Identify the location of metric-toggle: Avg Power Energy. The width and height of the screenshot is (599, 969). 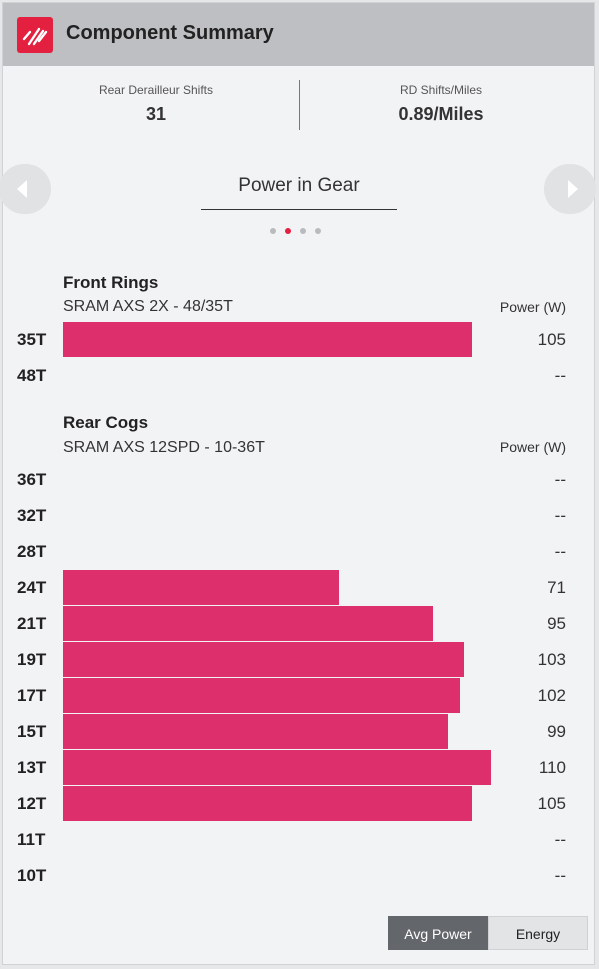
(488, 933).